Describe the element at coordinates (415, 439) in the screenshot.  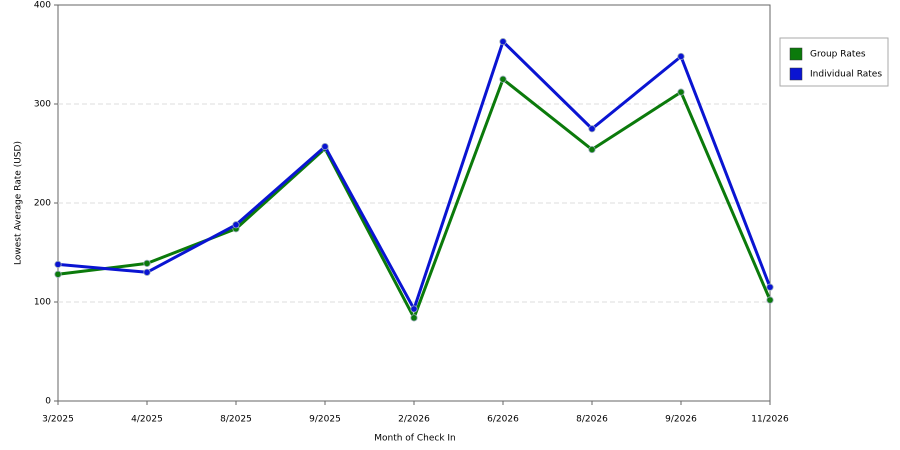
I see `x-axis-label: Month of Check In` at that location.